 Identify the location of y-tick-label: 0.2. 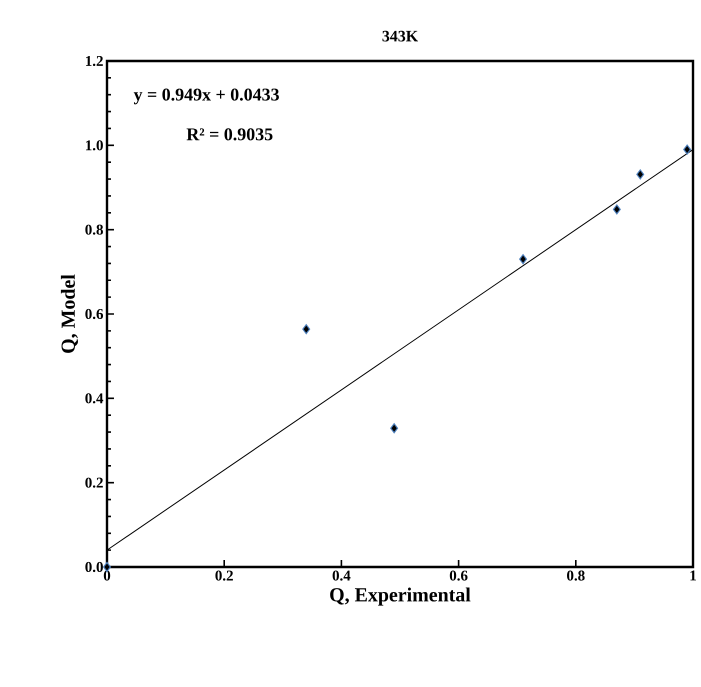
(94, 483).